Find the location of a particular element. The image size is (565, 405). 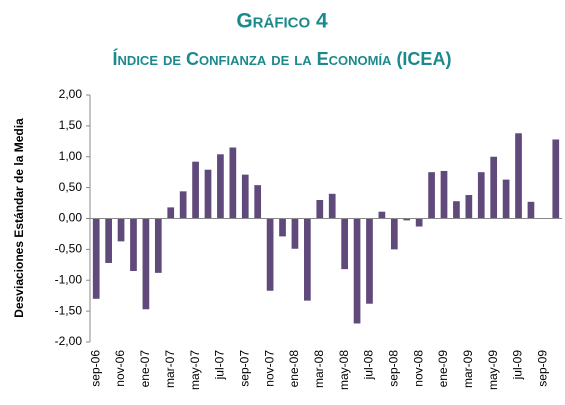

x-tick-label: may-08 is located at coordinates (344, 370).